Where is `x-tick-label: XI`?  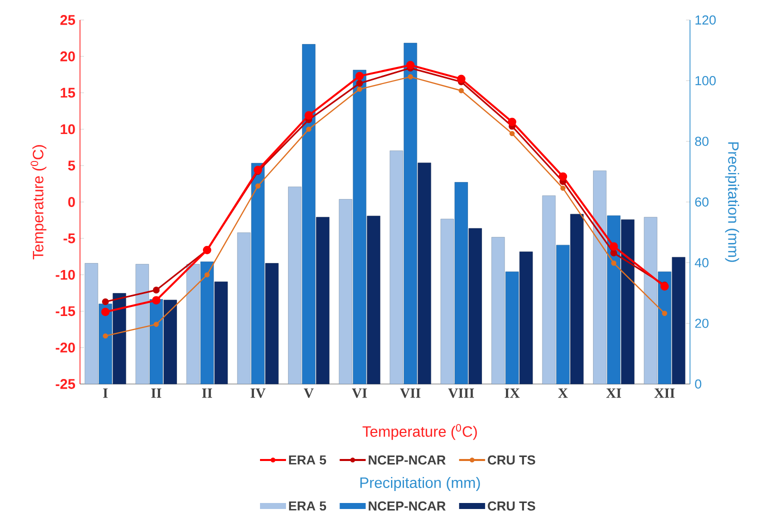 x-tick-label: XI is located at coordinates (614, 393).